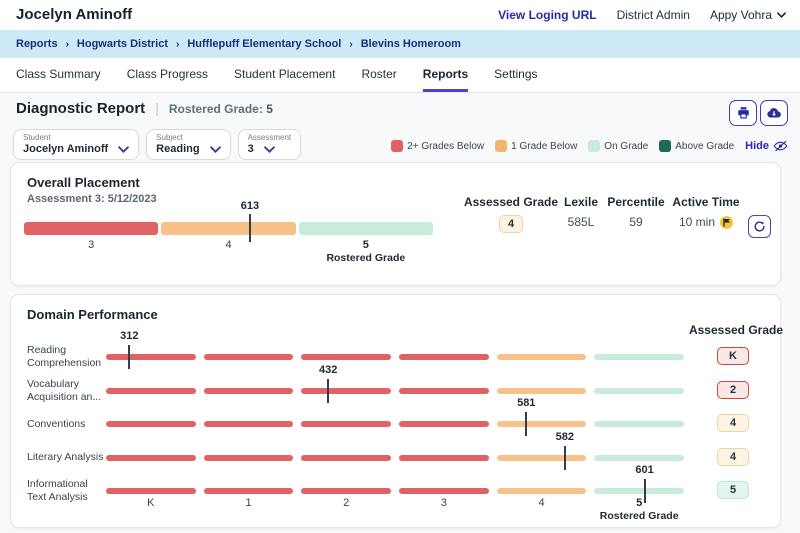 This screenshot has width=800, height=533. Describe the element at coordinates (727, 222) in the screenshot. I see `time-flag-icon` at that location.